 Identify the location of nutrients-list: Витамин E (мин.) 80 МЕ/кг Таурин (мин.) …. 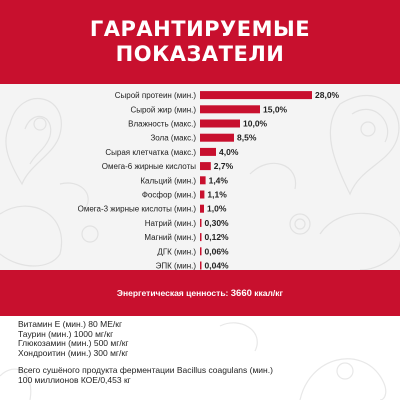
(73, 338).